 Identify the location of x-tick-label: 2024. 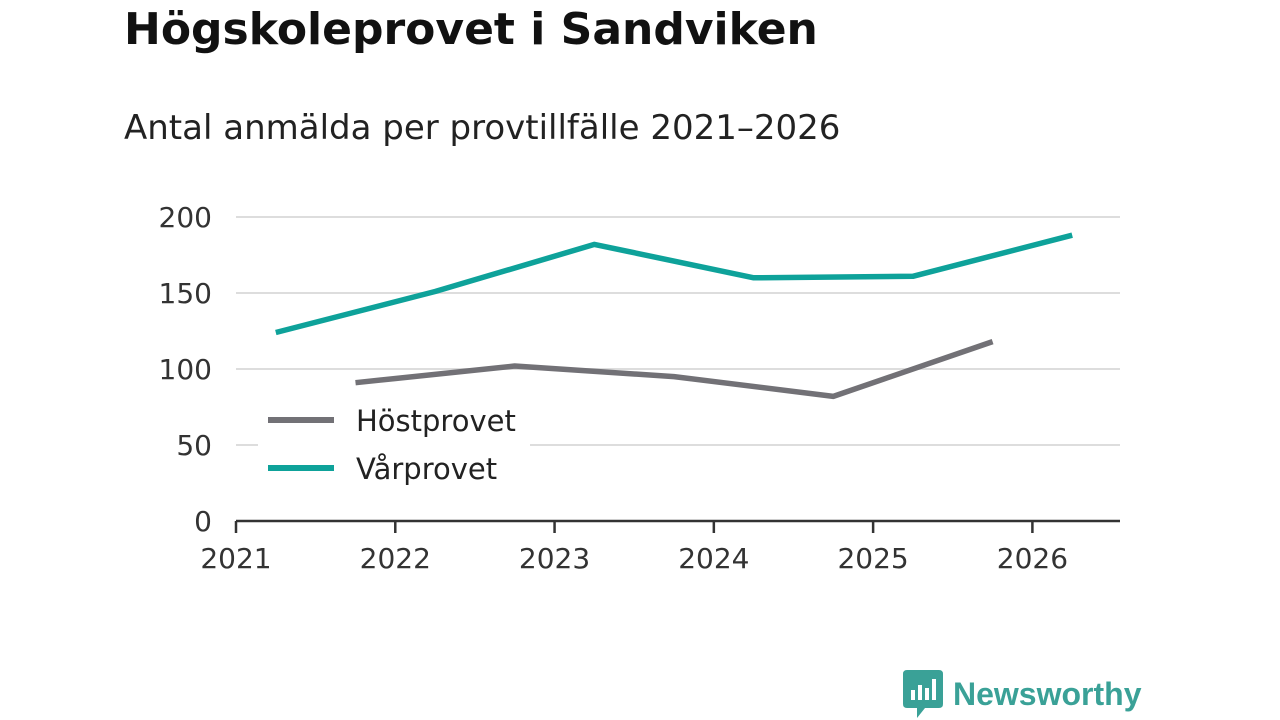
(713, 558).